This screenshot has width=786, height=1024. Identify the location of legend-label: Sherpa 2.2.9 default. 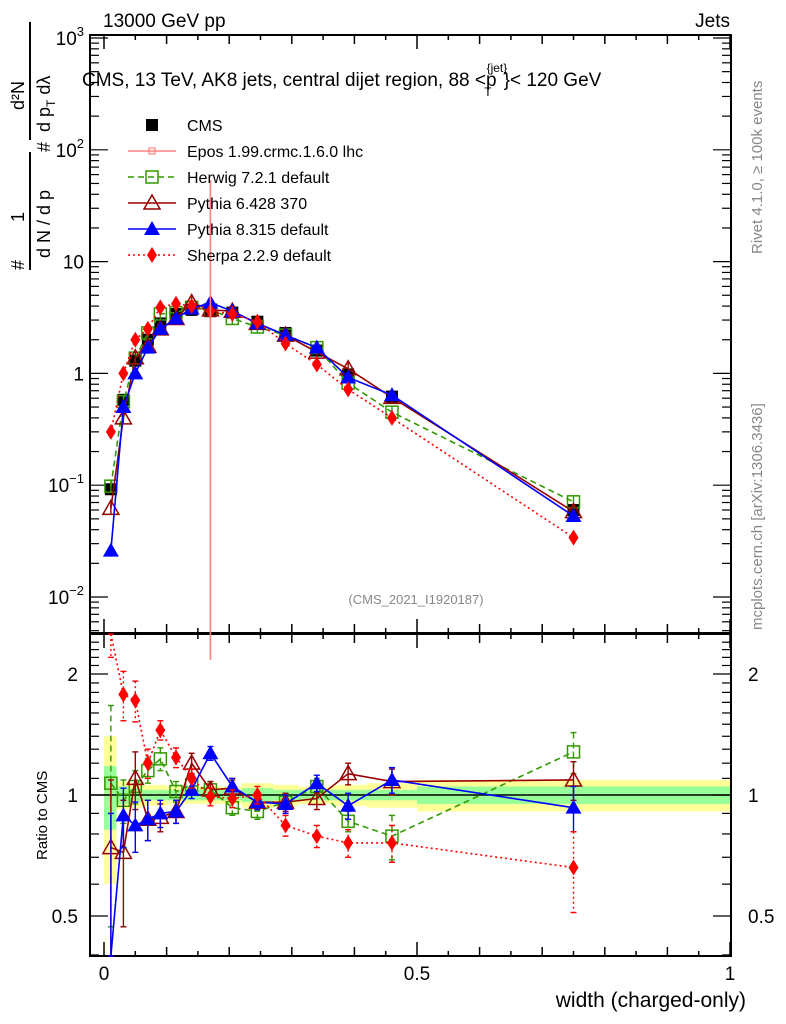
(259, 256).